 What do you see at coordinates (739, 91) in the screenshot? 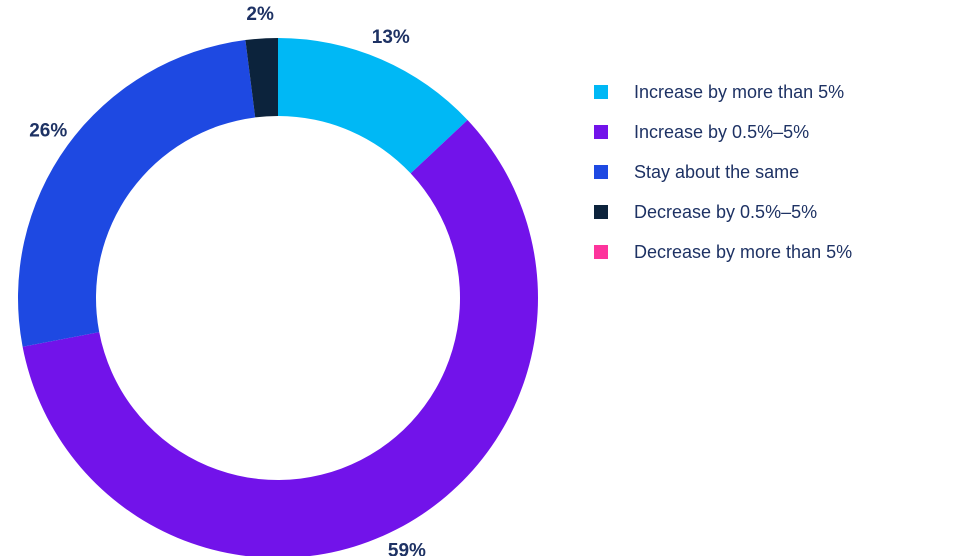
I see `legend-label: Increase by more than 5%` at bounding box center [739, 91].